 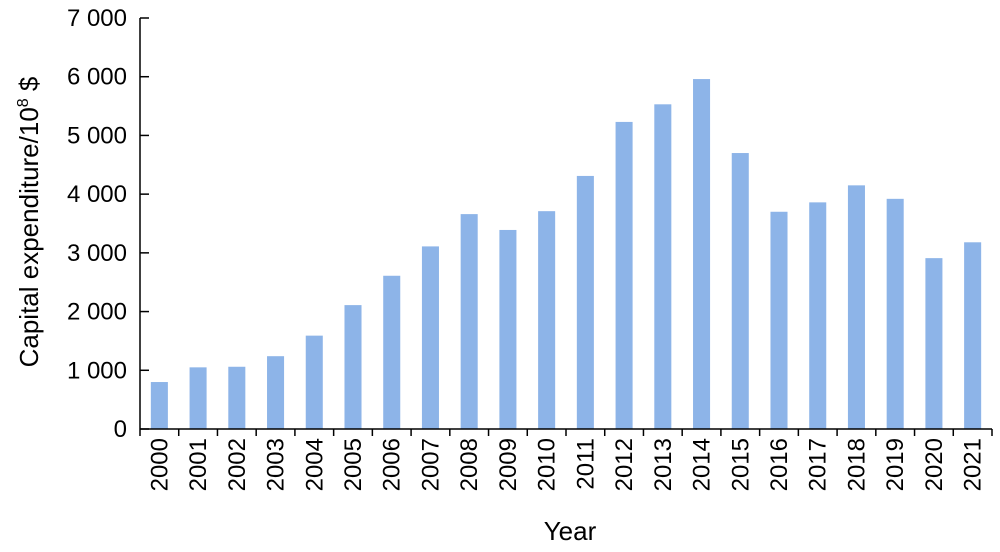 What do you see at coordinates (934, 464) in the screenshot?
I see `x-tick-label: 2020` at bounding box center [934, 464].